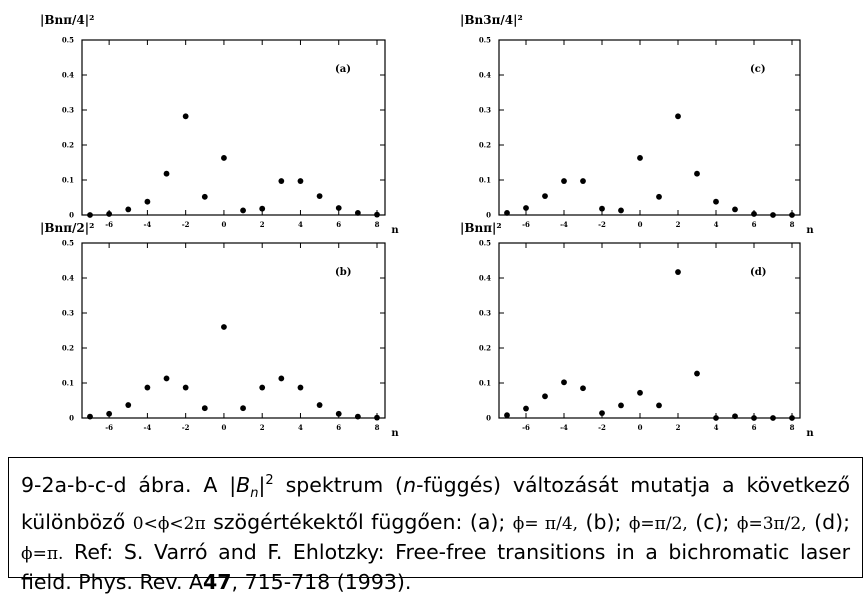  I want to click on caption-range: 0<ϕ<2π, so click(169, 523).